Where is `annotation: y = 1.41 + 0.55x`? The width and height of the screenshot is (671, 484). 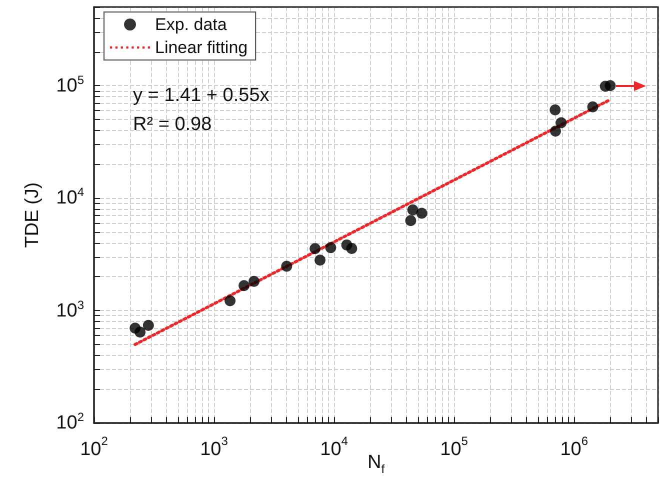 annotation: y = 1.41 + 0.55x is located at coordinates (201, 96).